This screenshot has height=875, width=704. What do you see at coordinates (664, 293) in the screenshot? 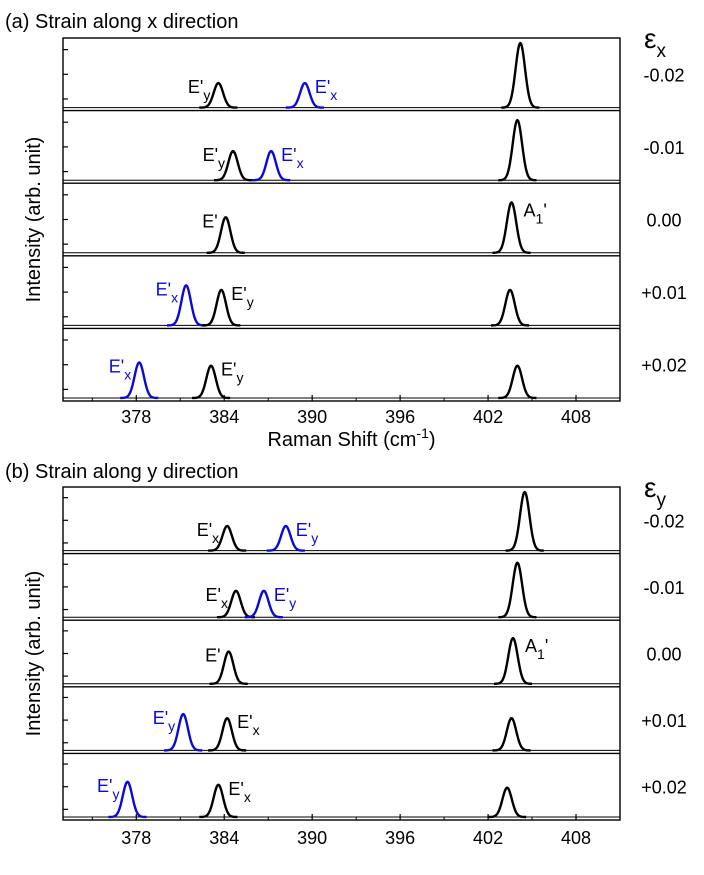
I see `strain-value-label: +0.01` at bounding box center [664, 293].